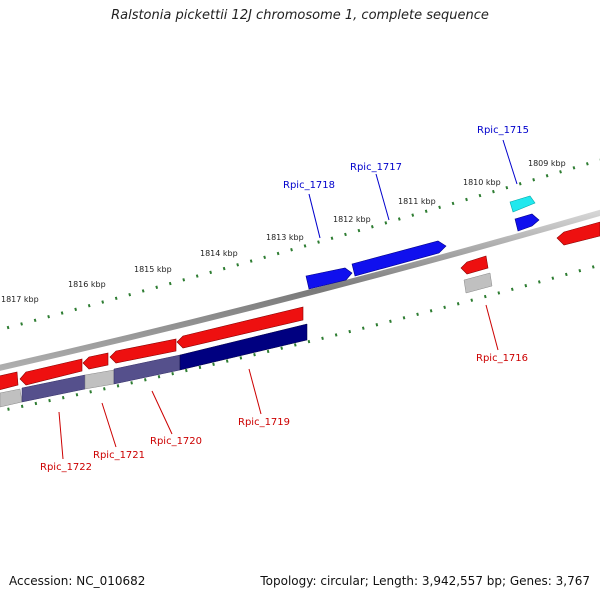 This screenshot has height=600, width=600. Describe the element at coordinates (285, 237) in the screenshot. I see `kbp-label-1813: 1813 kbp` at that location.